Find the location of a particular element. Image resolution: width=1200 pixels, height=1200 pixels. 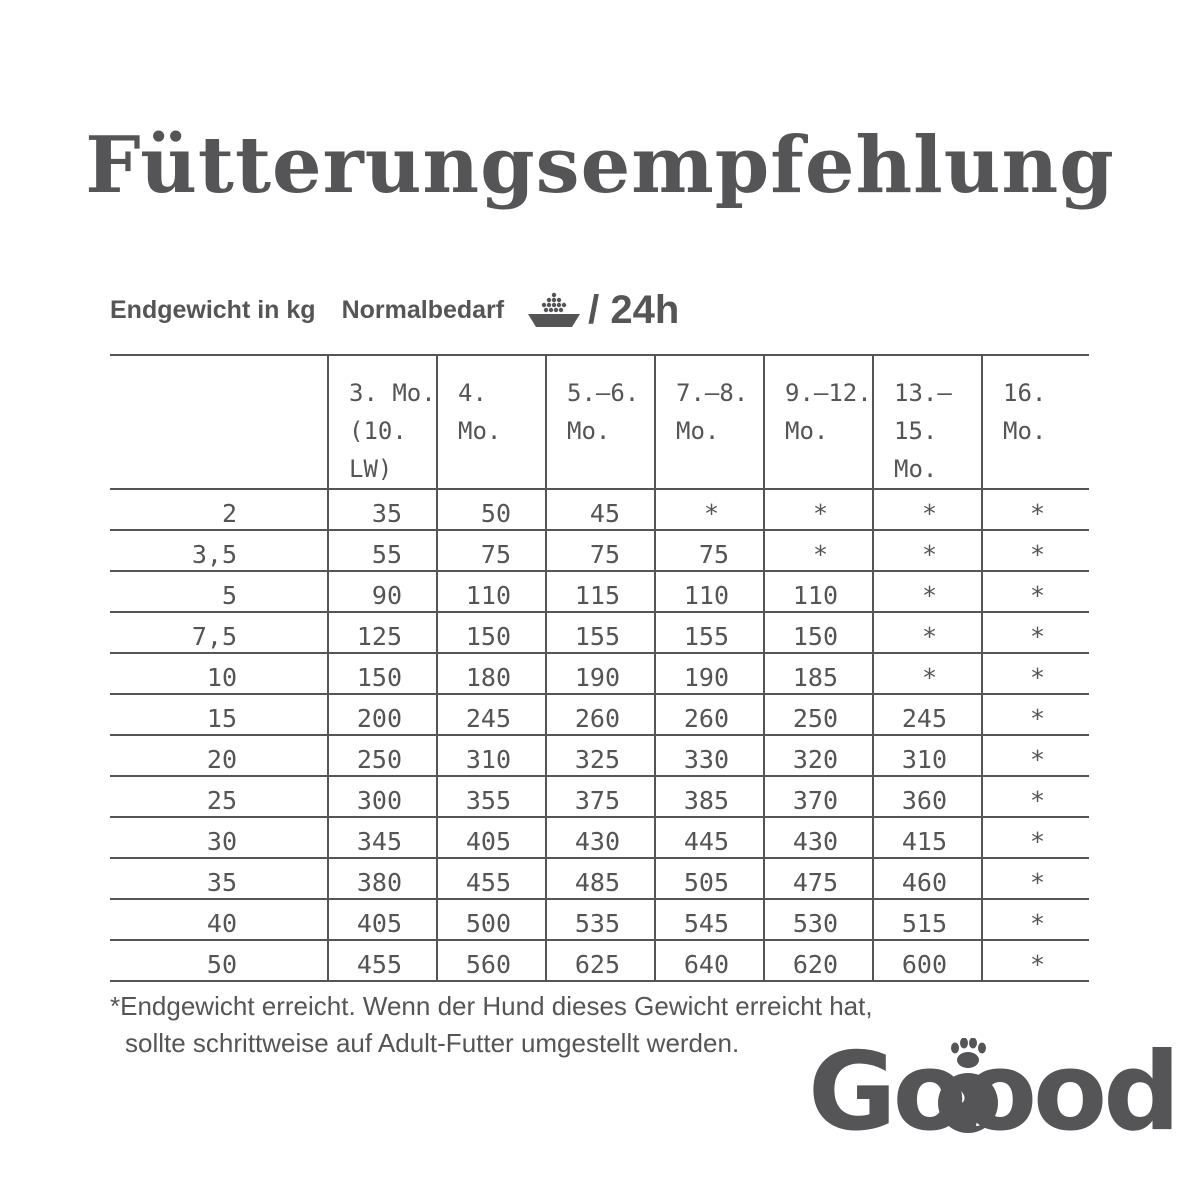

column-header: 7.–8. Mo. is located at coordinates (709, 422).